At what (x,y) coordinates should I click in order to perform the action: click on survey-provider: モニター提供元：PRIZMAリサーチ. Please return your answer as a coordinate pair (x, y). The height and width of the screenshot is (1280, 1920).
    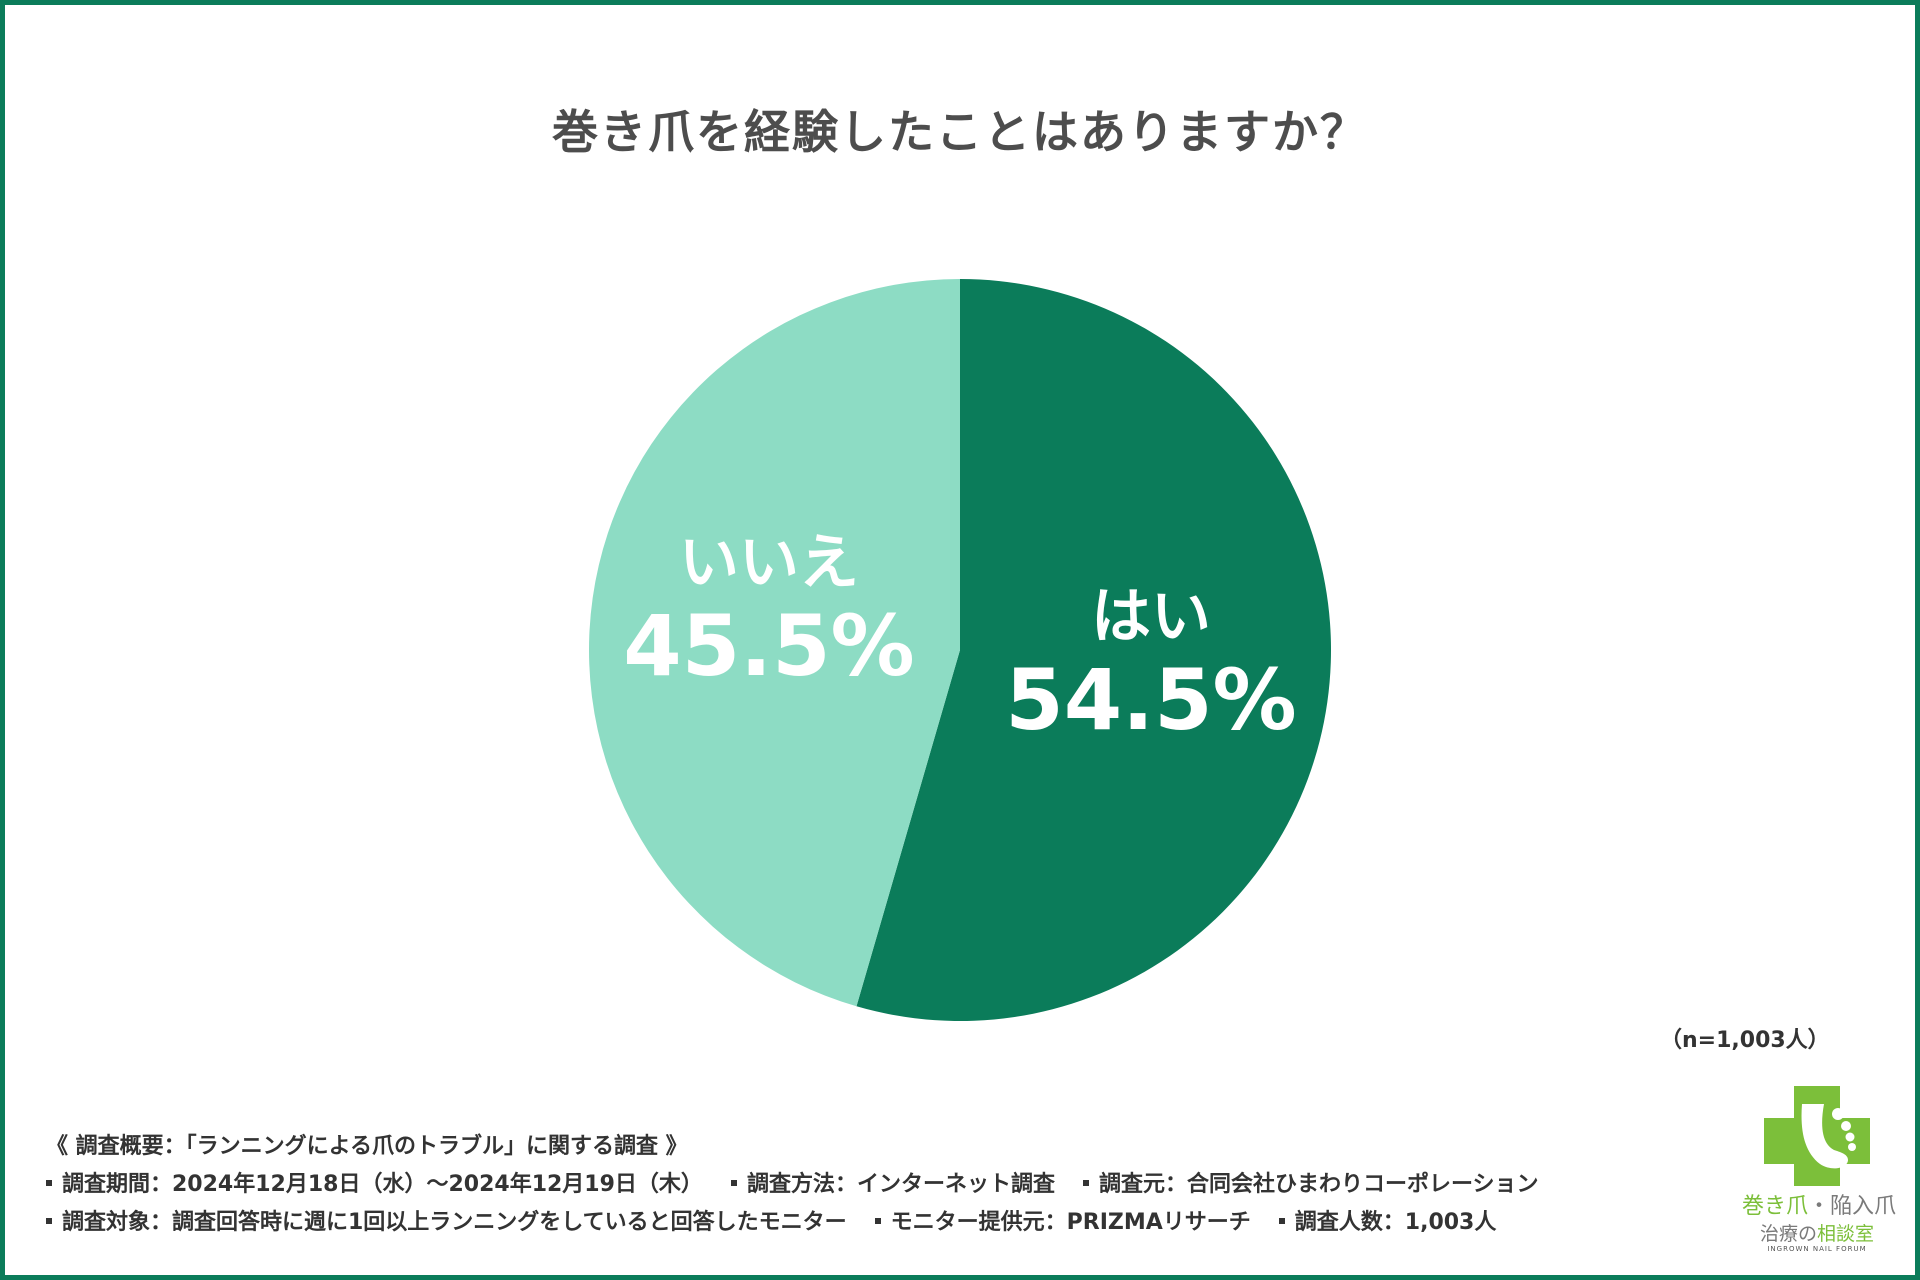
    Looking at the image, I should click on (1070, 1222).